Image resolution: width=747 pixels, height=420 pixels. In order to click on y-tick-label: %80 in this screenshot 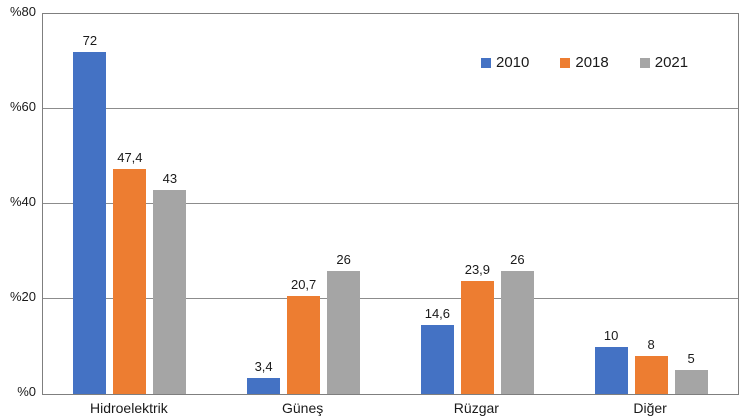, I will do `click(22, 11)`.